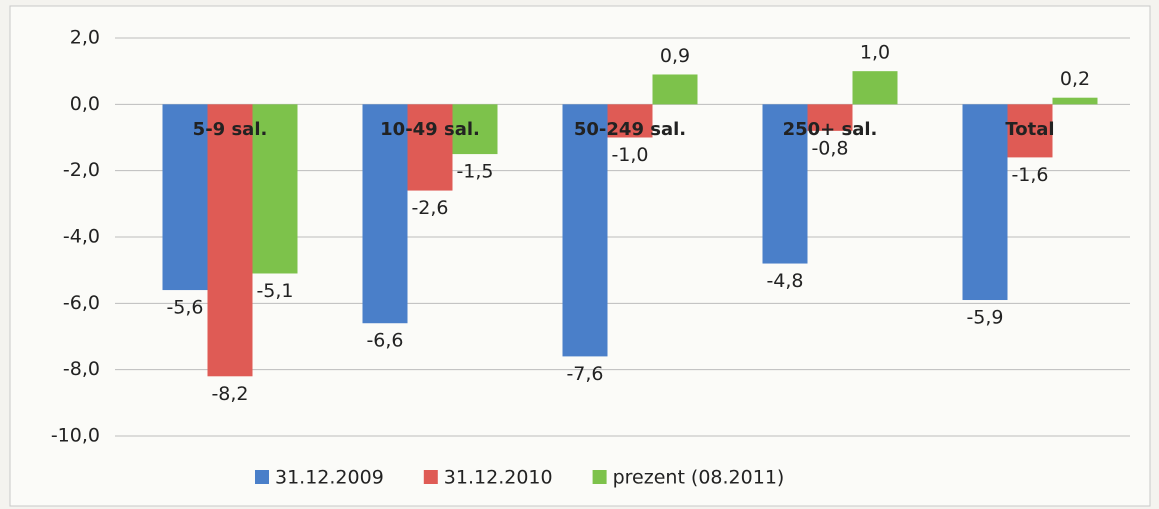 The height and width of the screenshot is (509, 1159). What do you see at coordinates (1029, 175) in the screenshot?
I see `data-label: -1,6` at bounding box center [1029, 175].